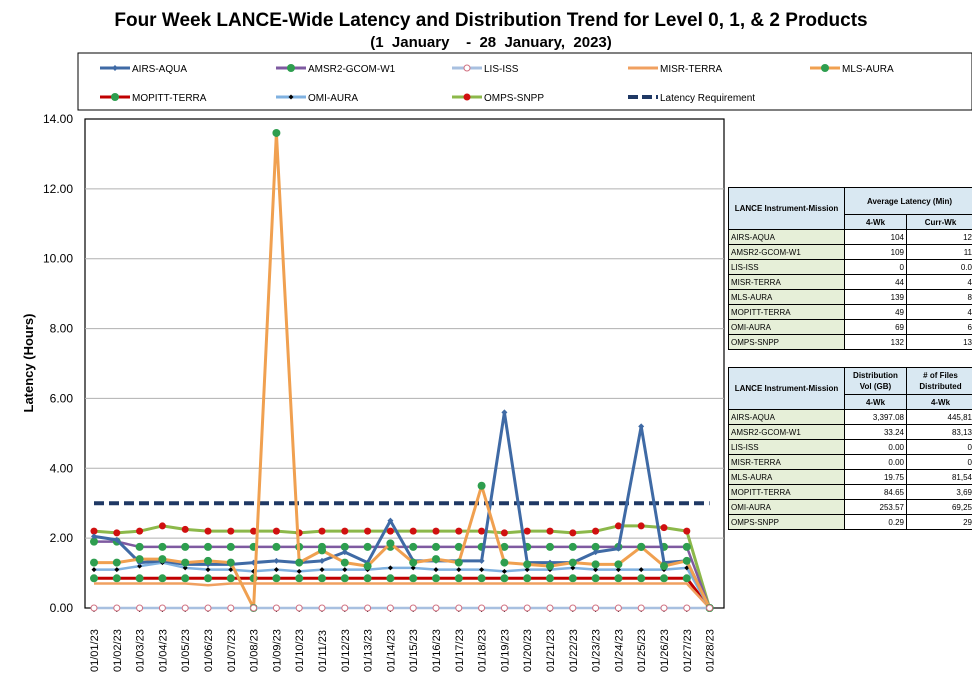  What do you see at coordinates (402, 608) in the screenshot?
I see `series-lis-iss` at bounding box center [402, 608].